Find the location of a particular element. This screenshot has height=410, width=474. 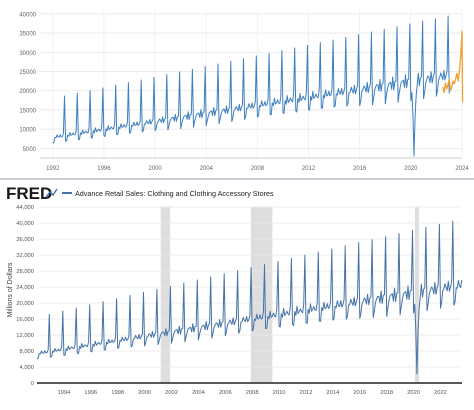

top-y-tick-label: 30000 is located at coordinates (27, 54).